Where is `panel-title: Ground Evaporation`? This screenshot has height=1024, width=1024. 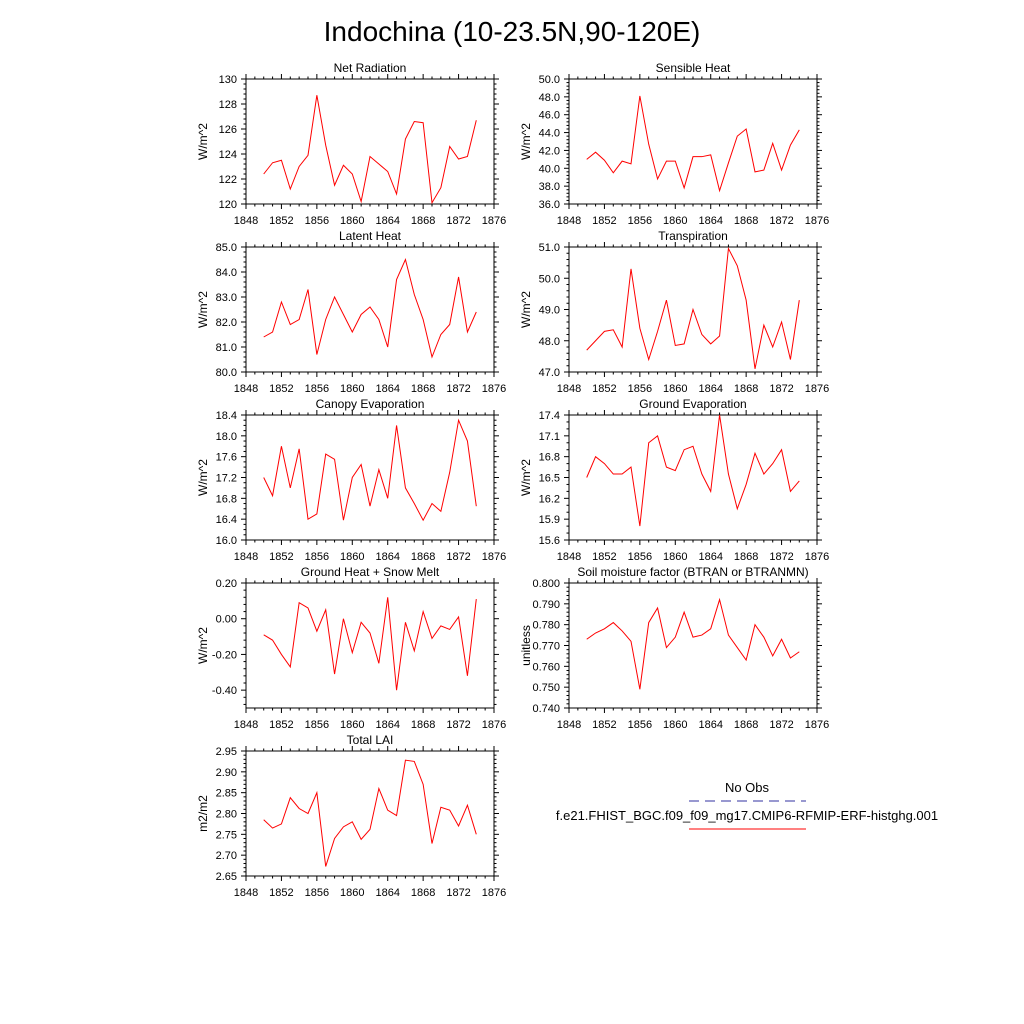 panel-title: Ground Evaporation is located at coordinates (692, 404).